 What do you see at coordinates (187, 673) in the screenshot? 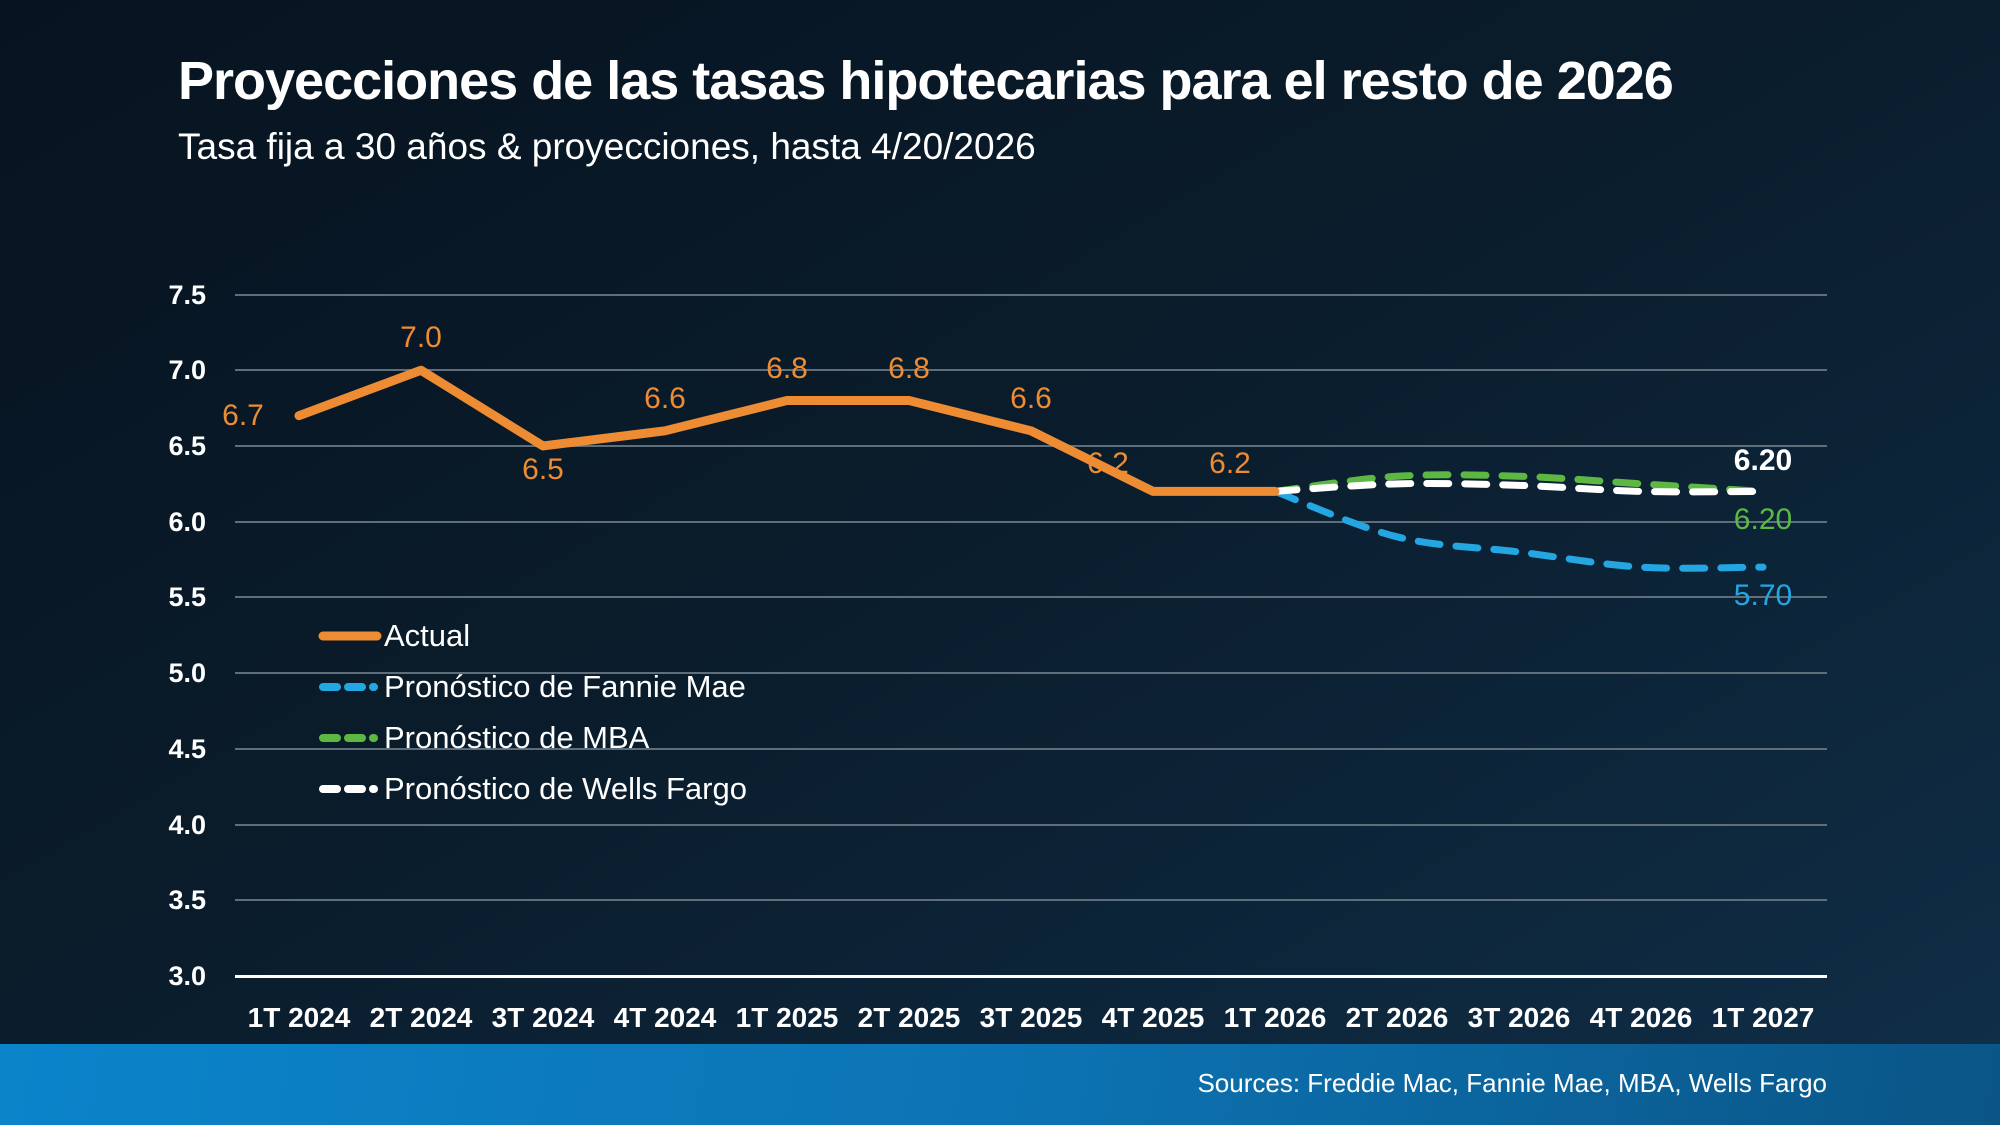
I see `y-tick-label: 5.0` at bounding box center [187, 673].